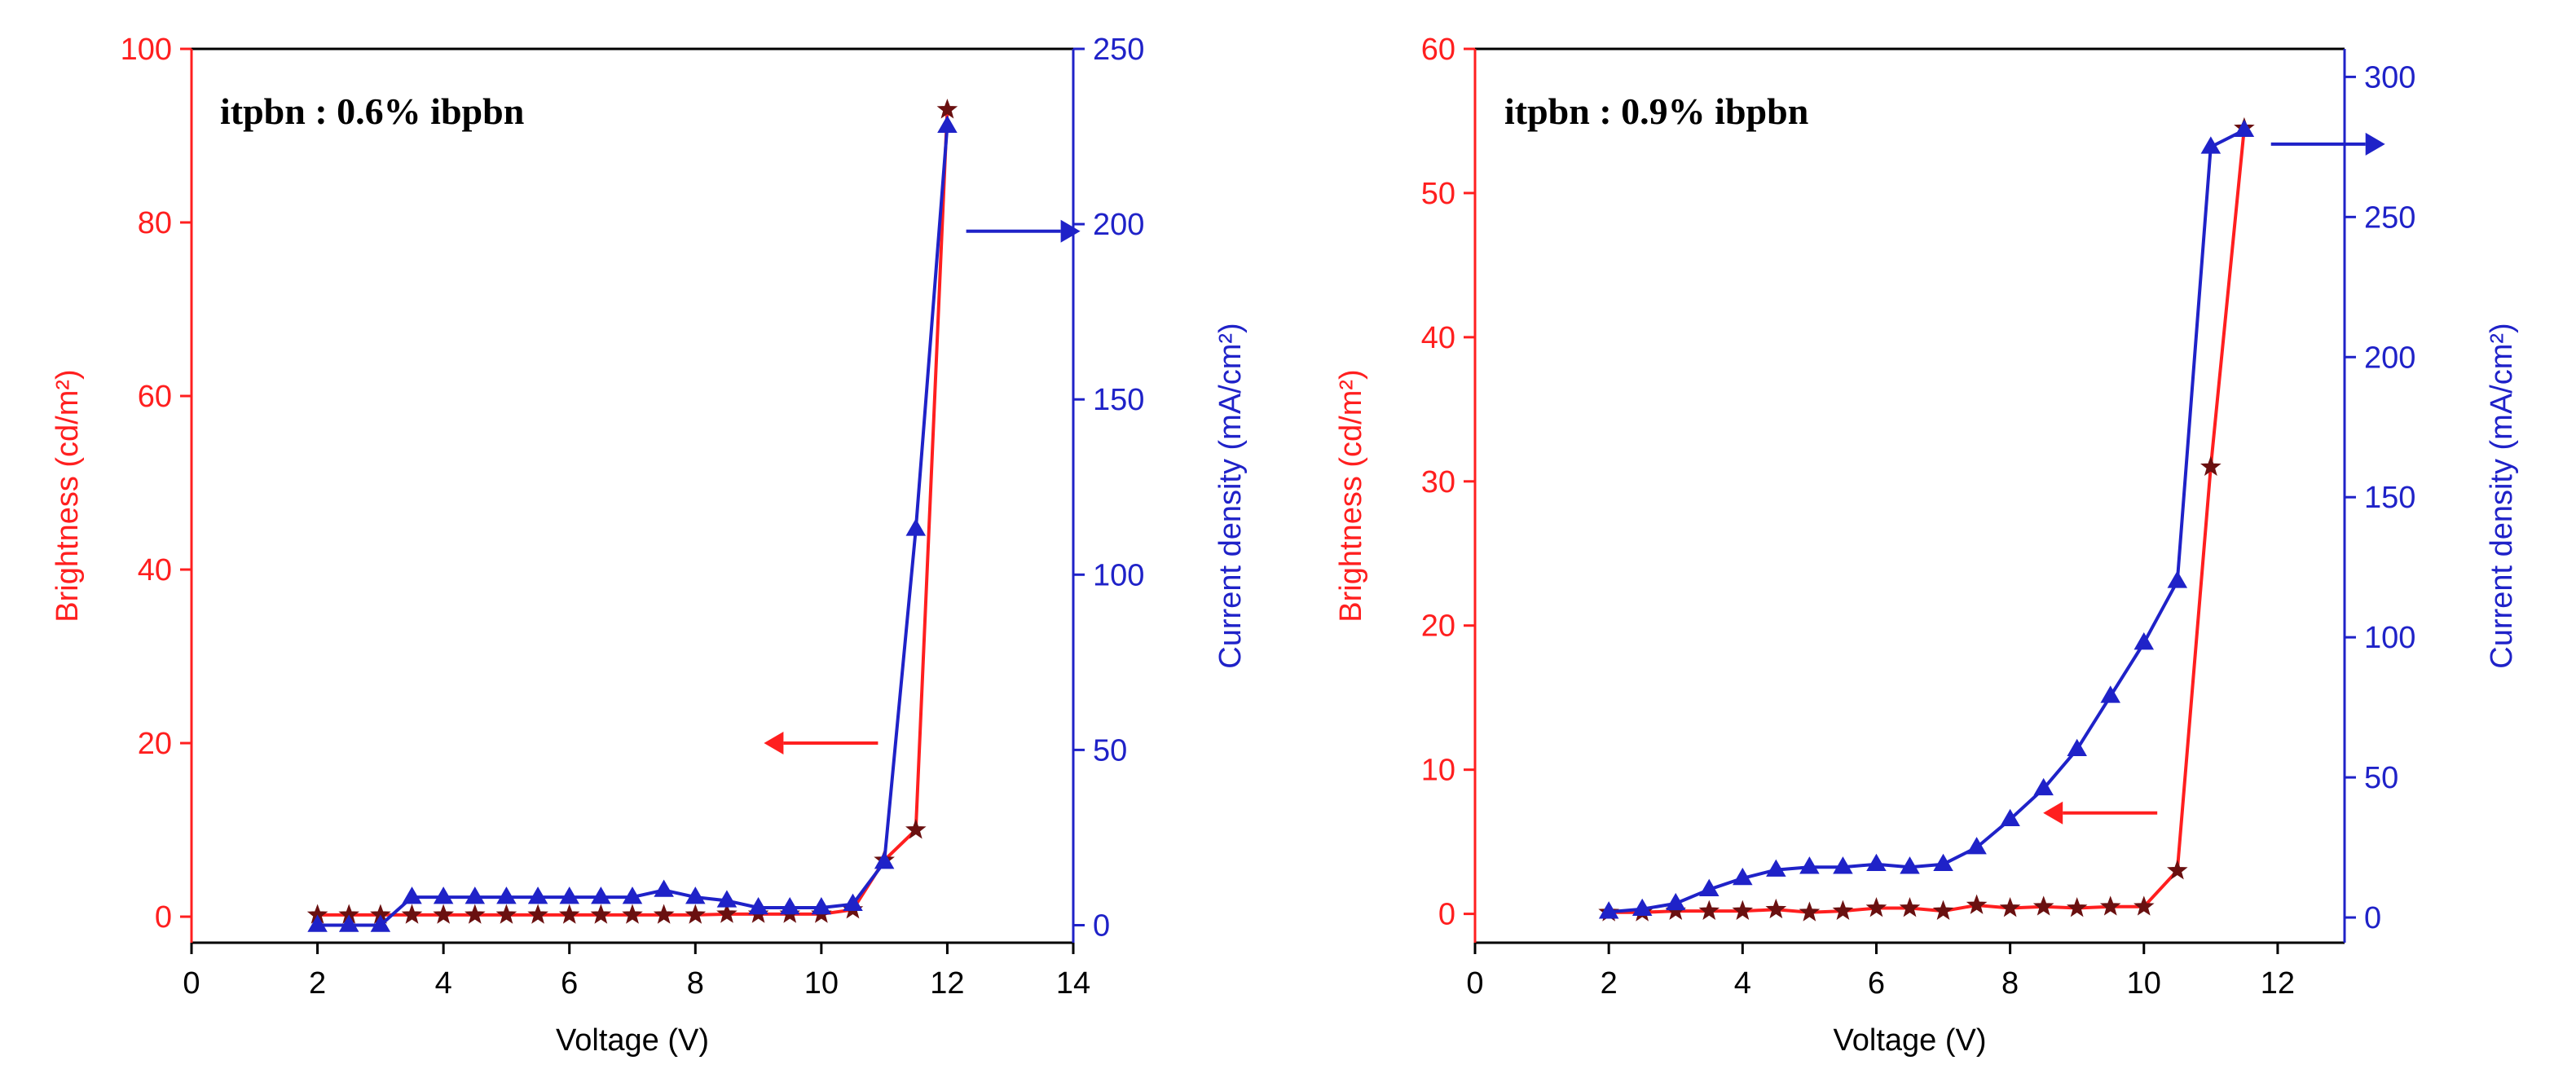  What do you see at coordinates (1438, 482) in the screenshot?
I see `left-y-tick-label: 30` at bounding box center [1438, 482].